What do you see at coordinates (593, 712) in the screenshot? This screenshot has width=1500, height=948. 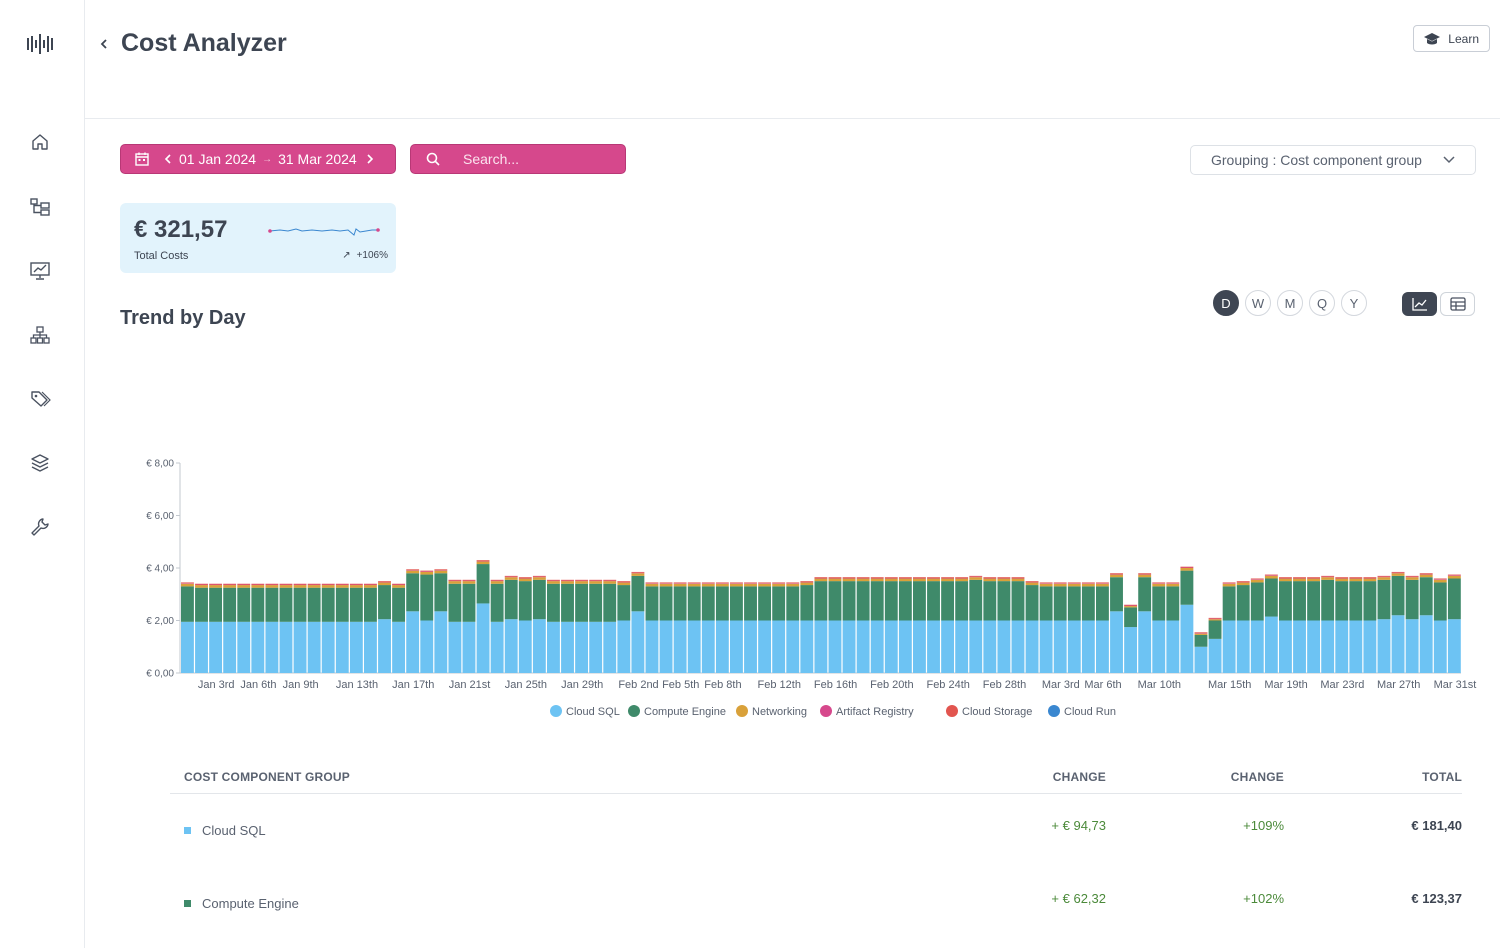 I see `legend-item: Cloud SQL` at bounding box center [593, 712].